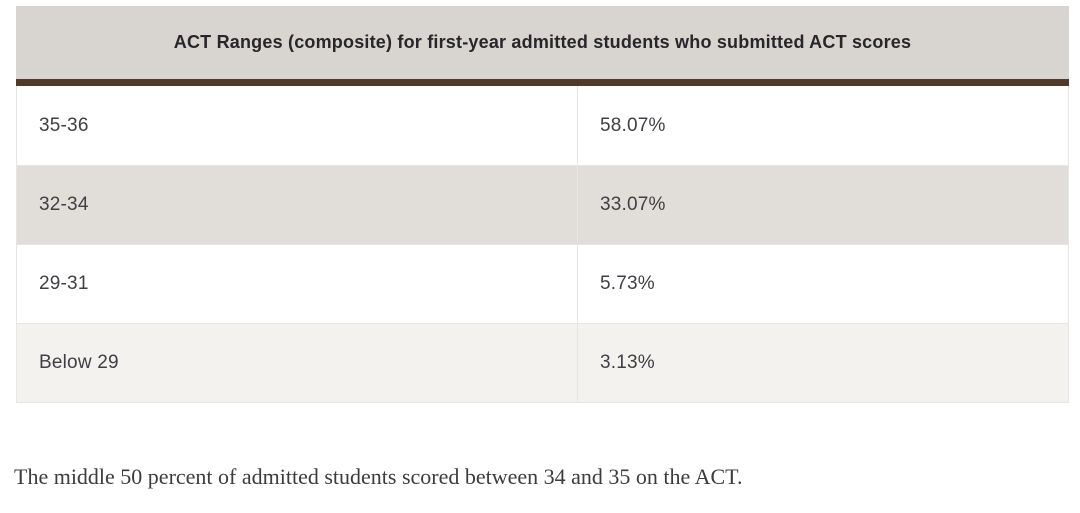 The width and height of the screenshot is (1080, 513). I want to click on act-range-cell: 32-34, so click(297, 205).